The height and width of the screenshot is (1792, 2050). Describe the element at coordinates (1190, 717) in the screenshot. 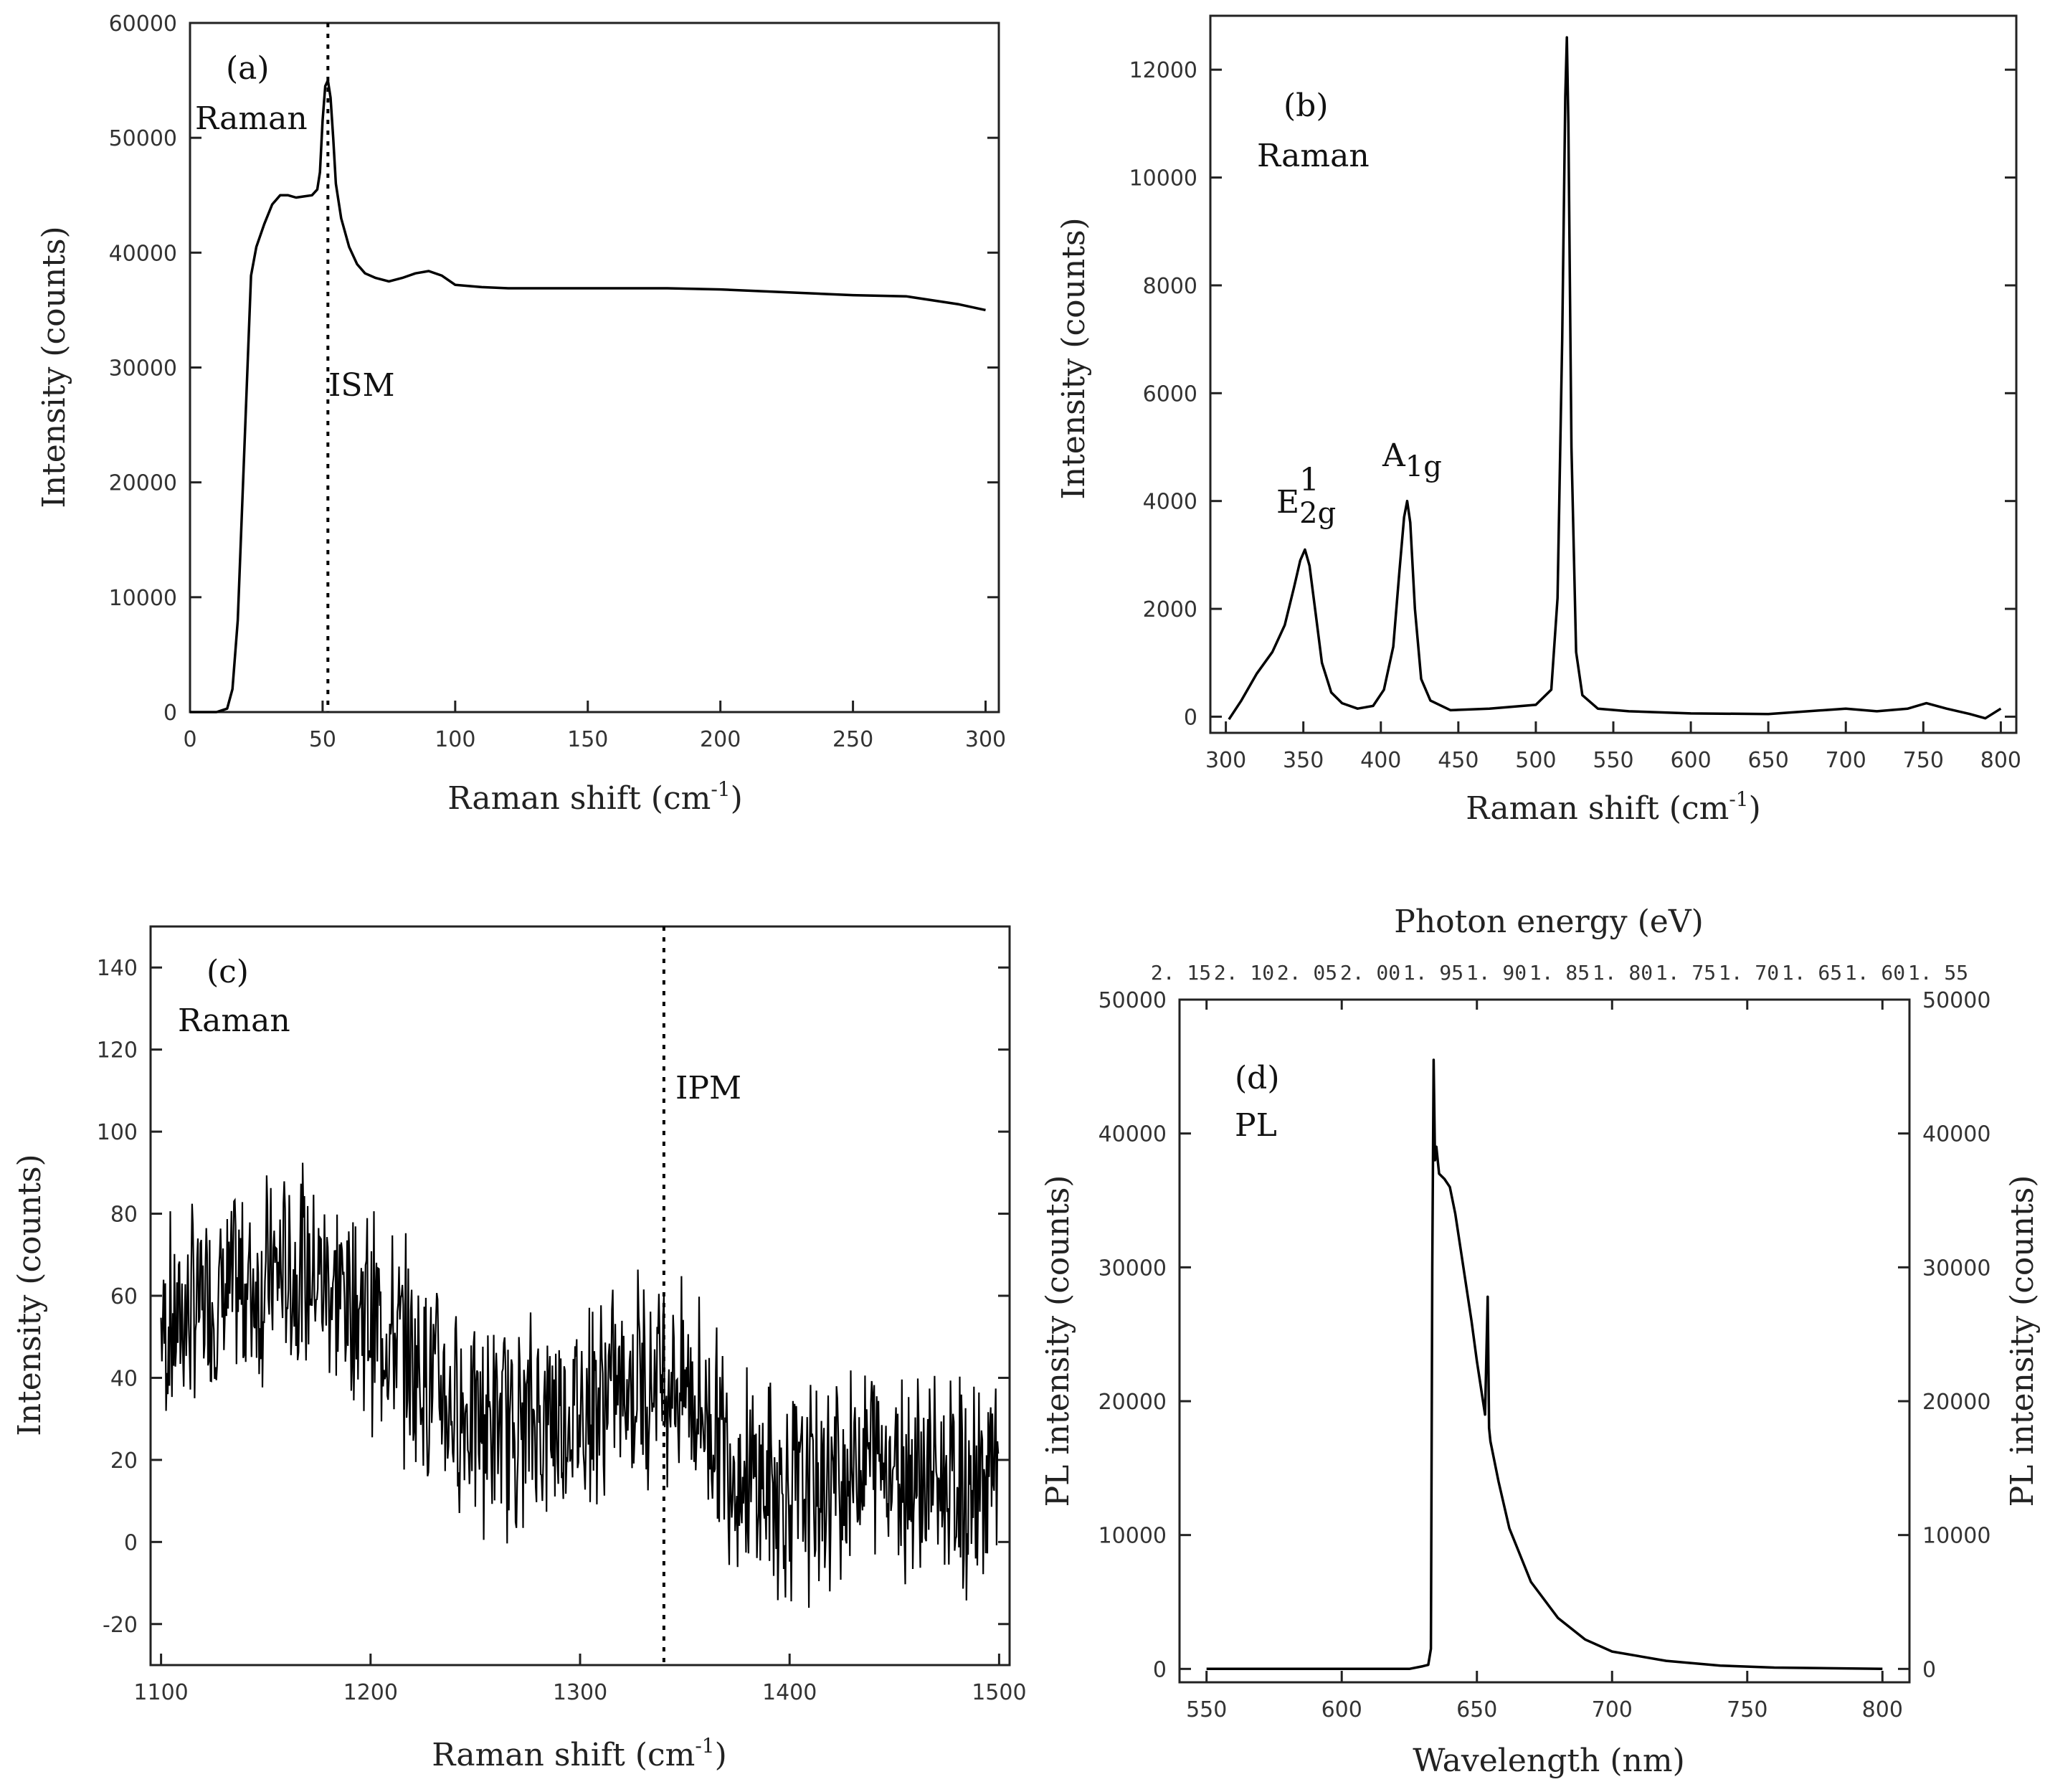

I see `panel-b-ytick-label: 0` at that location.